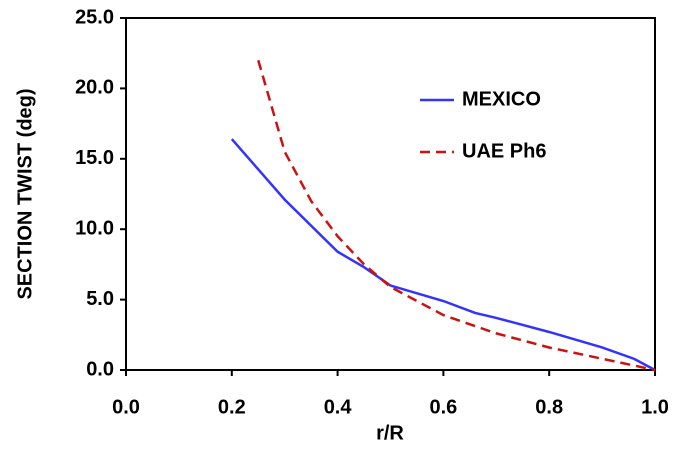 The image size is (678, 455). I want to click on y-tick-label: 25.0, so click(94, 17).